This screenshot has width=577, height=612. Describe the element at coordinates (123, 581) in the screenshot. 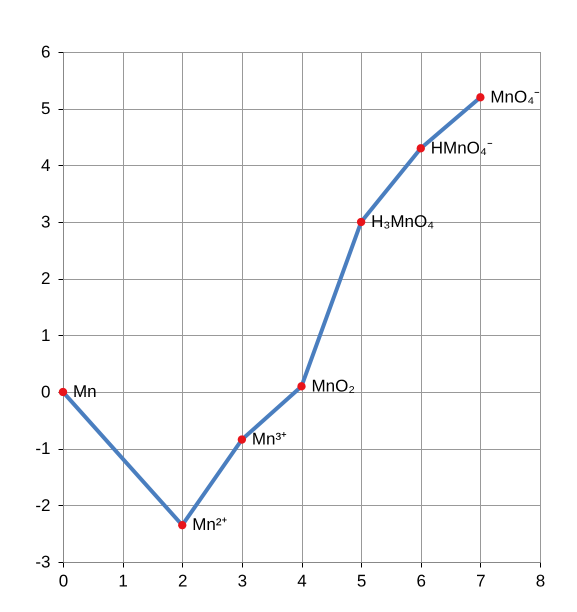

I see `x-tick-label: 1` at that location.